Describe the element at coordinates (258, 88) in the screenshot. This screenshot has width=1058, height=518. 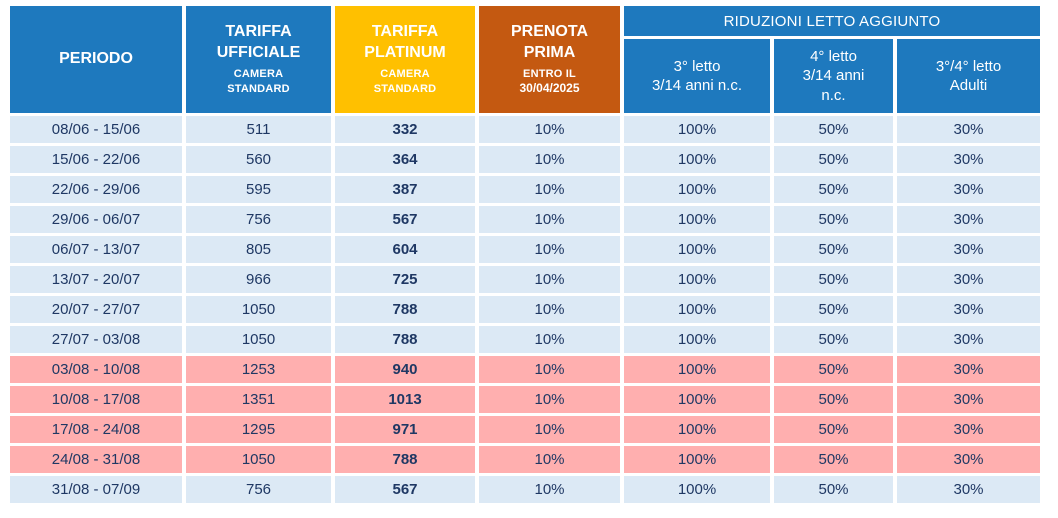
I see `tariffa-ufficiale-line4: STANDARD` at that location.